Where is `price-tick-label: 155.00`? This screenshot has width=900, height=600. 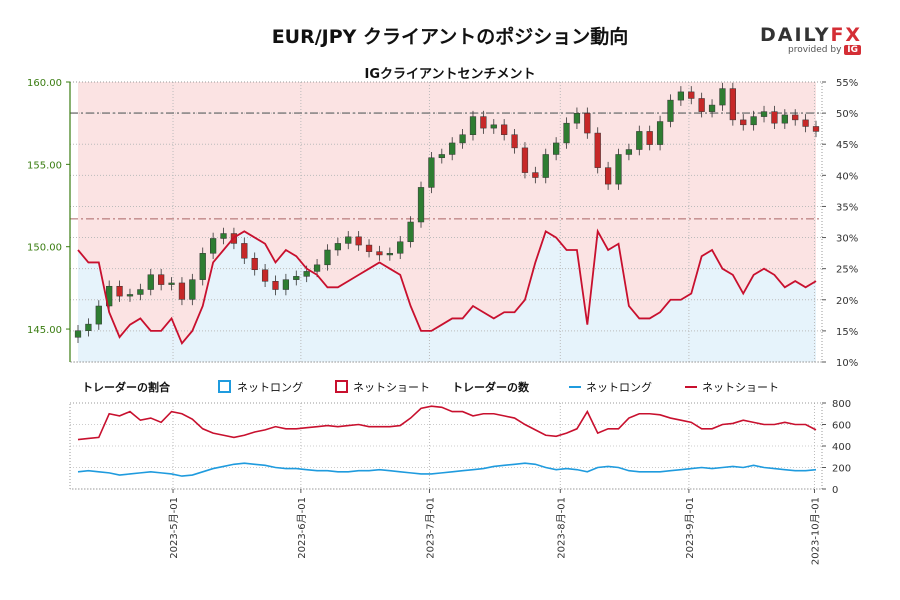
price-tick-label: 155.00 is located at coordinates (44, 165).